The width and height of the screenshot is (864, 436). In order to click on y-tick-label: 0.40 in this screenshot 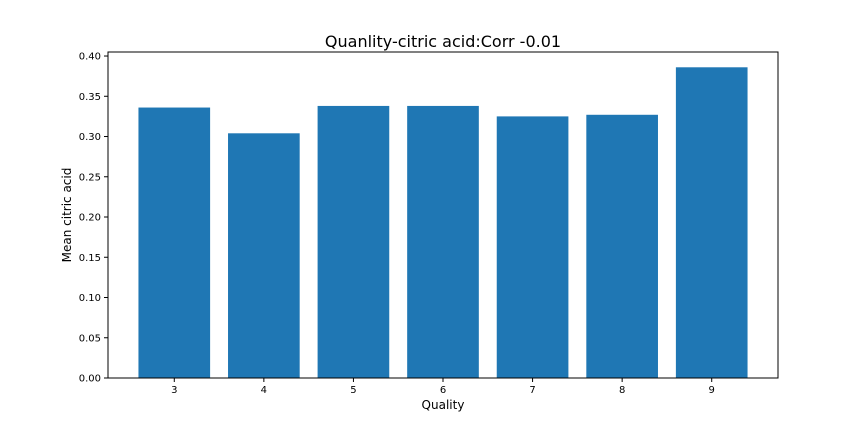, I will do `click(90, 57)`.